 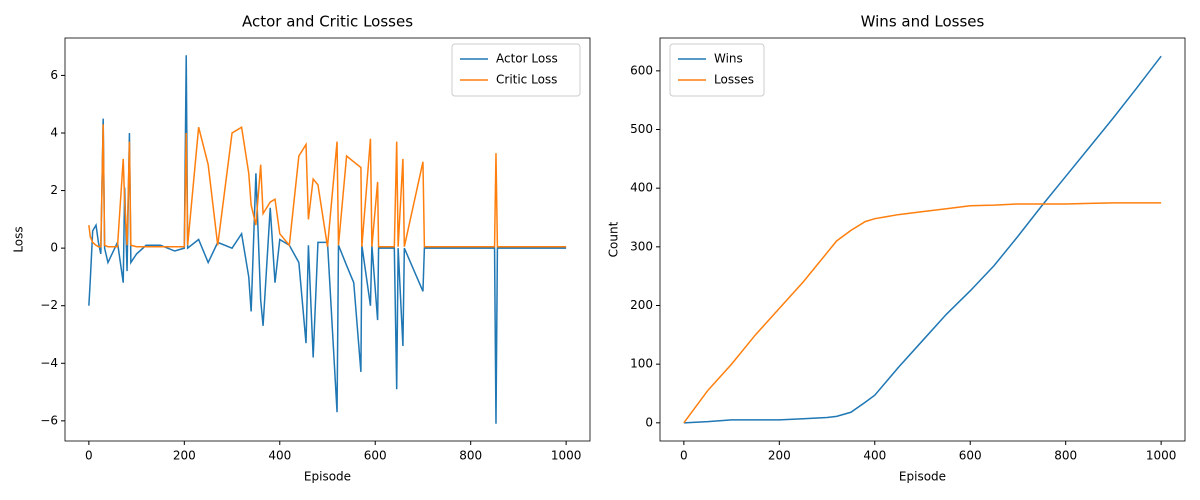 What do you see at coordinates (54, 190) in the screenshot?
I see `y-tick-label: 2` at bounding box center [54, 190].